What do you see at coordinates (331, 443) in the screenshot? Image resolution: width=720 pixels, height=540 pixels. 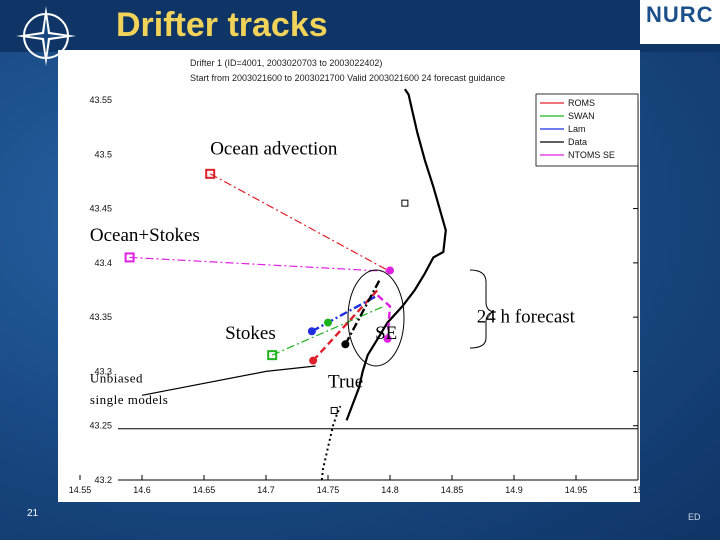 I see `series-data-early` at bounding box center [331, 443].